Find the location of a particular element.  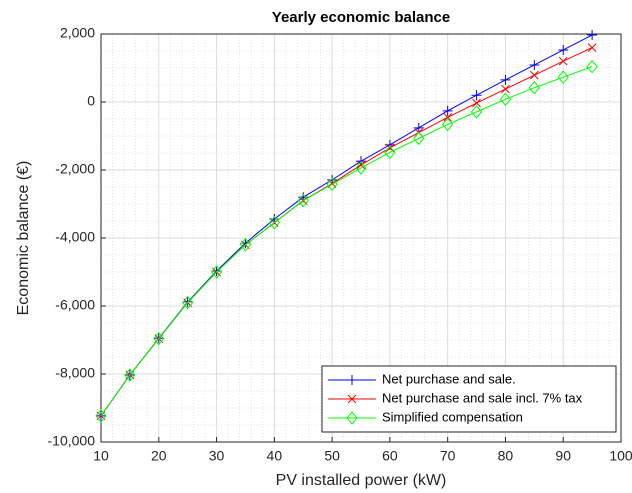

x-tick-label: 10 is located at coordinates (101, 456).